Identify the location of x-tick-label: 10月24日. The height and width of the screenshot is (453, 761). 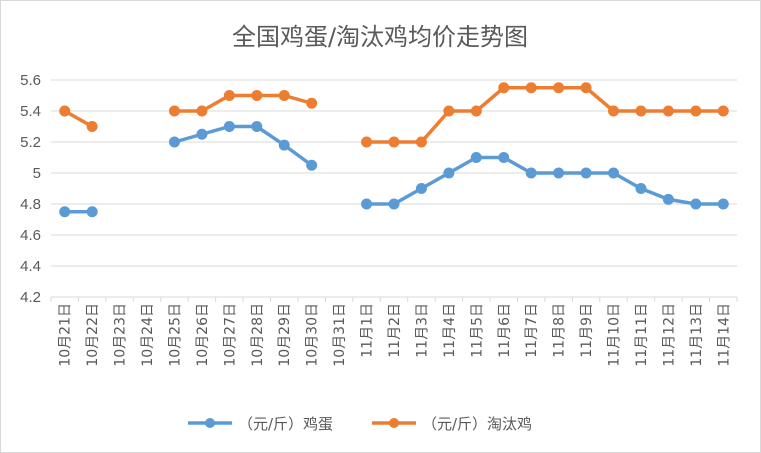
(148, 335).